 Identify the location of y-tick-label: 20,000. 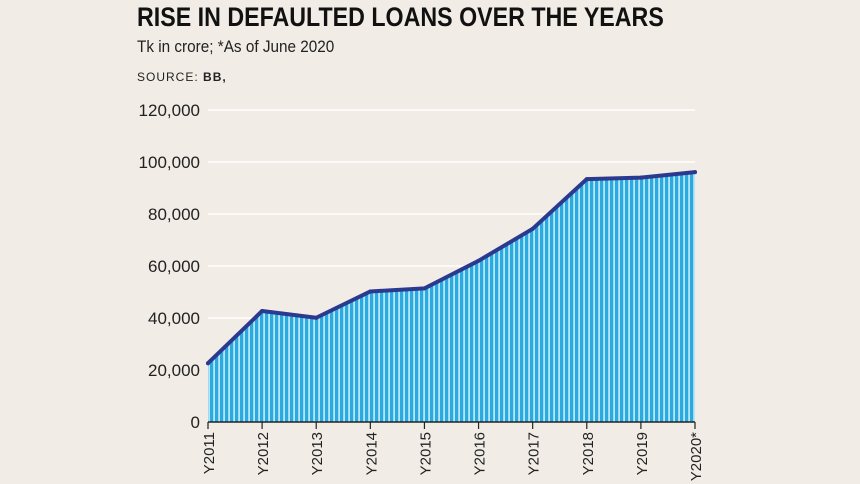
(174, 370).